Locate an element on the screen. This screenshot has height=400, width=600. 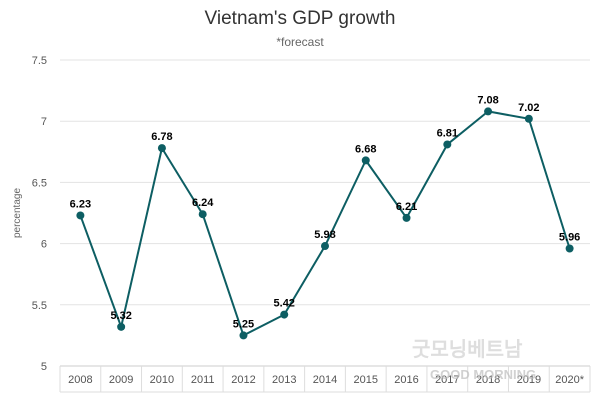
y-tick-label: 5.5 is located at coordinates (39, 306).